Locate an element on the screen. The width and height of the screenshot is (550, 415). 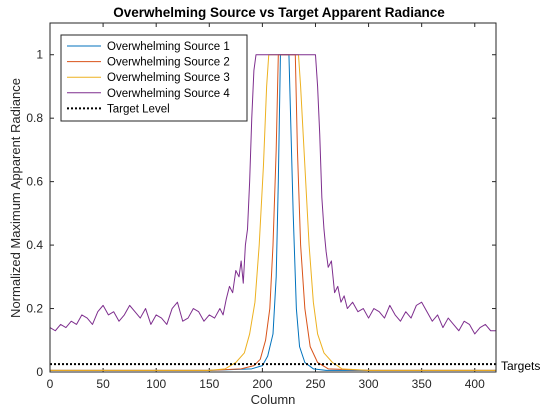
x-tick-label: 350 is located at coordinates (422, 384).